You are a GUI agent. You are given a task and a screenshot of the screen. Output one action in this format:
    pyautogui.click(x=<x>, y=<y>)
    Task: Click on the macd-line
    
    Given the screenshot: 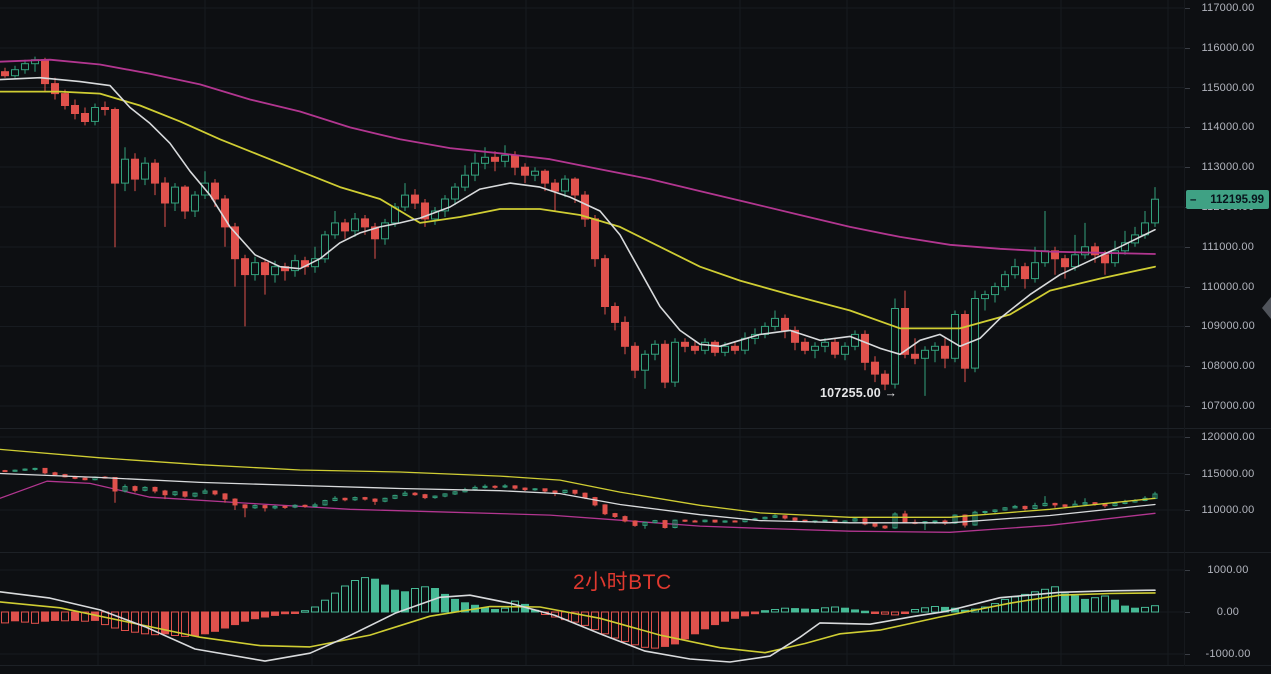 What is the action you would take?
    pyautogui.click(x=578, y=626)
    